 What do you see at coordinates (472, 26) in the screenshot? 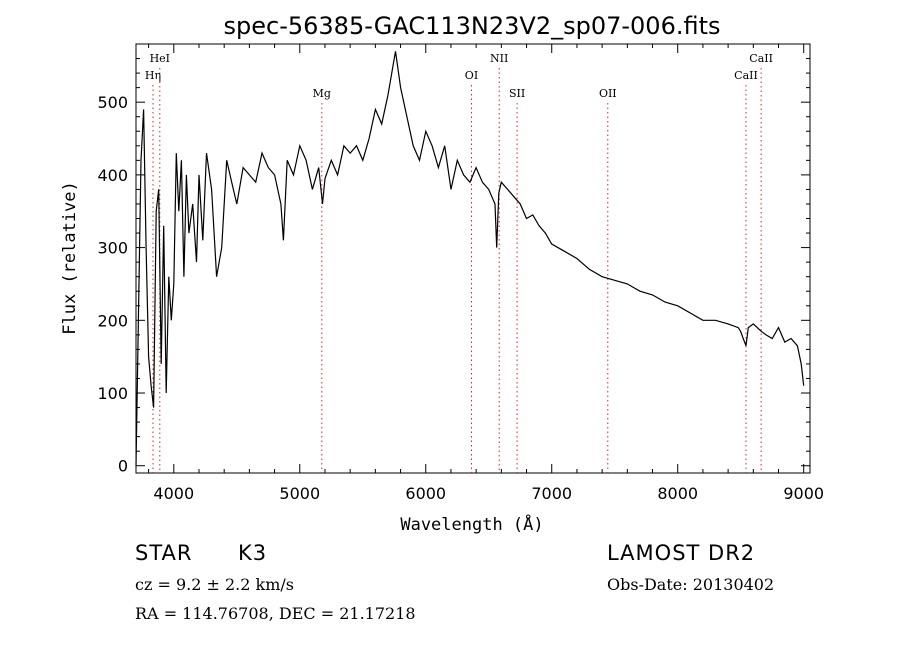
I see `chart-title: spec-56385-GAC113N23V2_sp07-006.fits` at bounding box center [472, 26].